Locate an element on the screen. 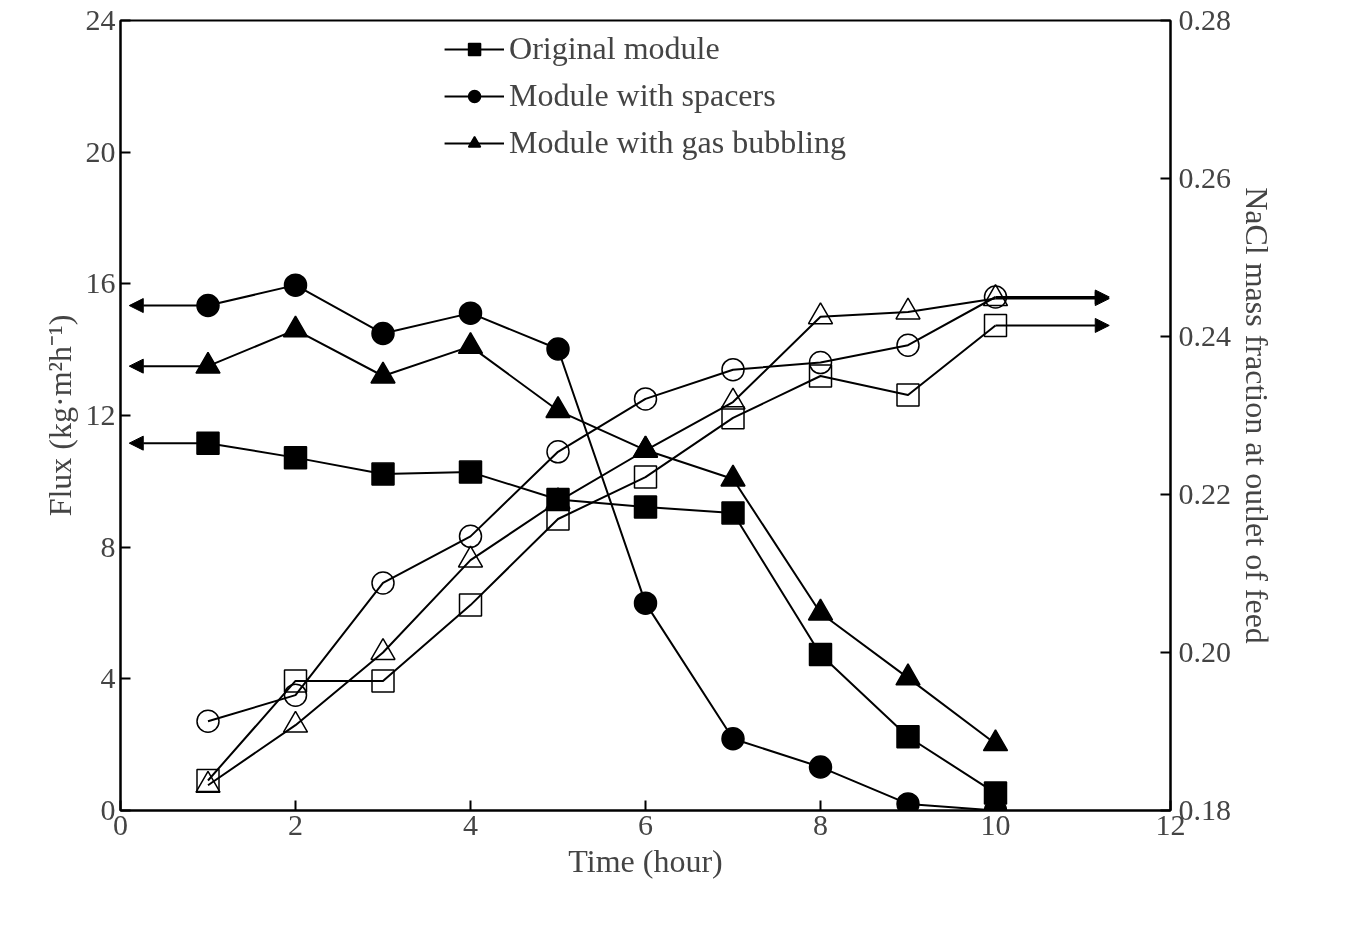 The width and height of the screenshot is (1360, 944). y2-tick-label: 0.22 is located at coordinates (1204, 493).